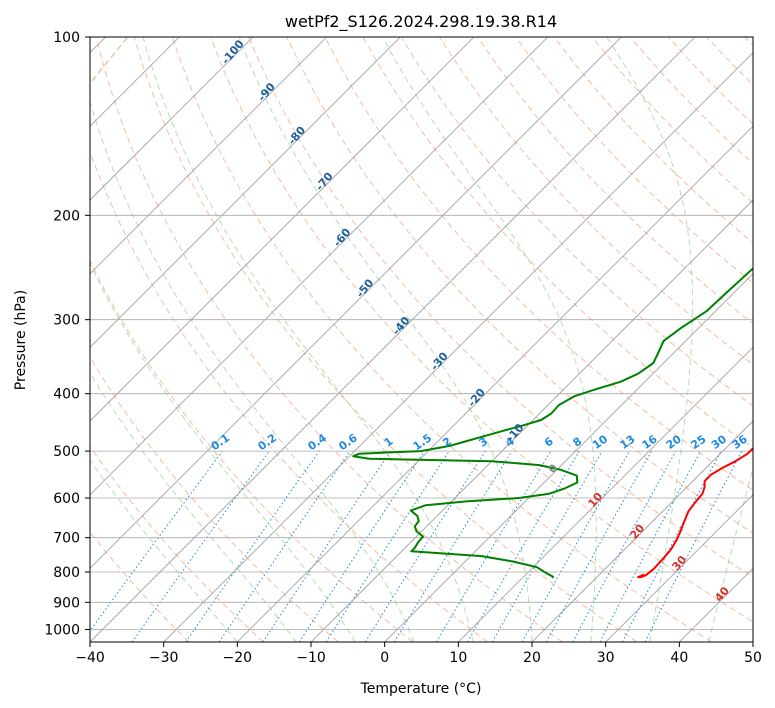 This screenshot has height=708, width=775. Describe the element at coordinates (21, 340) in the screenshot. I see `y-axis-label: Pressure (hPa)` at that location.